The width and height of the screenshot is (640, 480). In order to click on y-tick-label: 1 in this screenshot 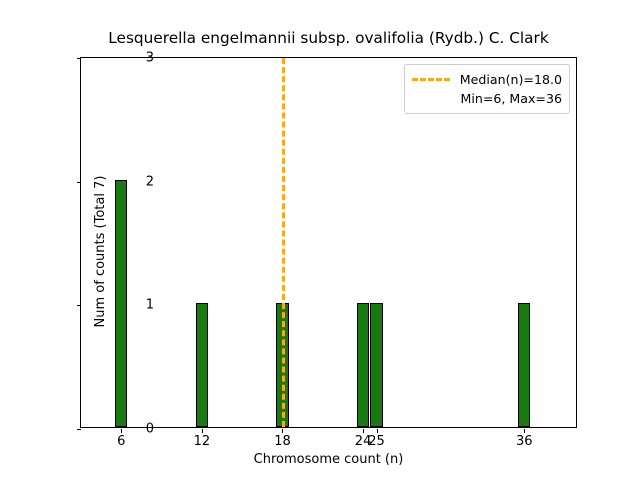, I will do `click(149, 305)`.